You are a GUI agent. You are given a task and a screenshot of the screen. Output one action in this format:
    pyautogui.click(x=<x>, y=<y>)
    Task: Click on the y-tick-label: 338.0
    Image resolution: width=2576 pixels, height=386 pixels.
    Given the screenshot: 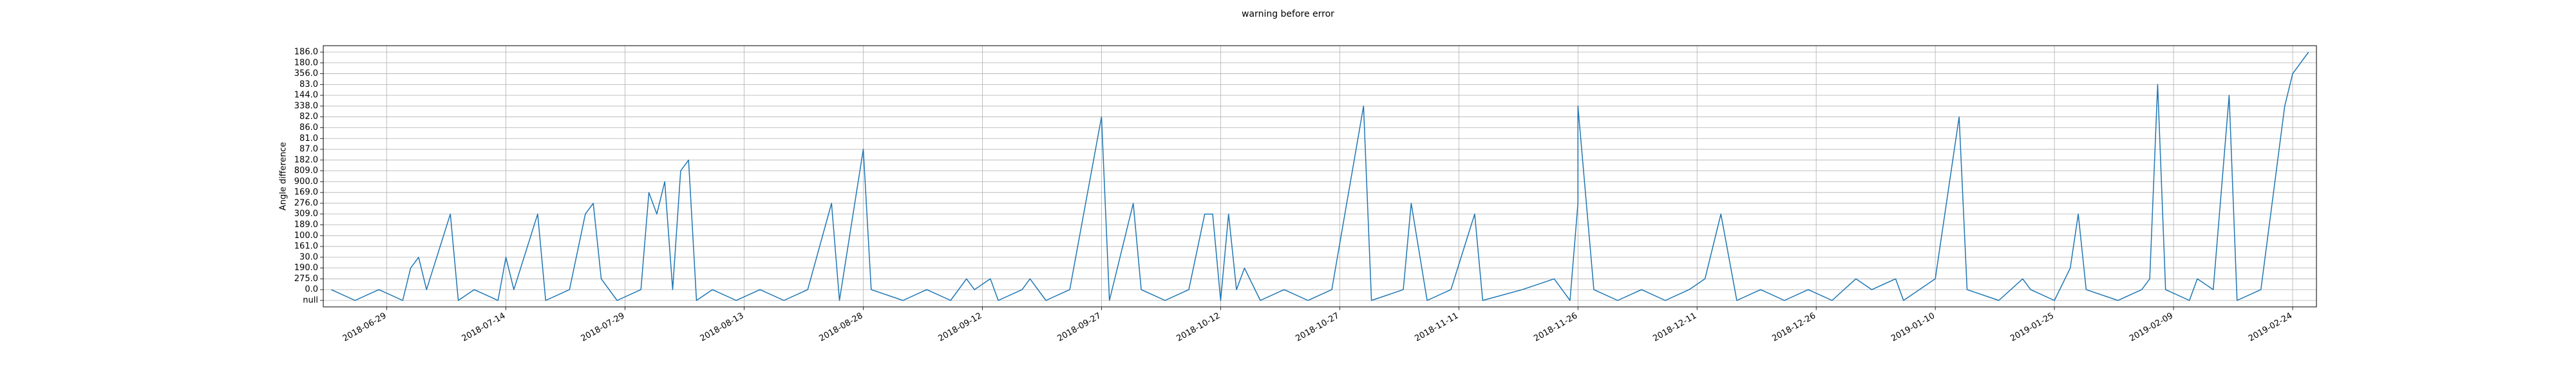 What is the action you would take?
    pyautogui.click(x=306, y=106)
    